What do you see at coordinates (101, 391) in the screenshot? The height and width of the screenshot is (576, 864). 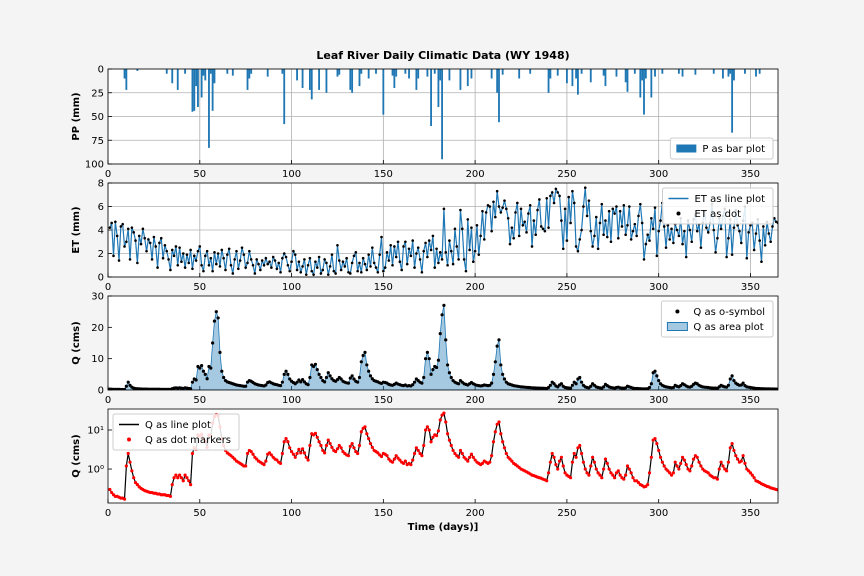 I see `y-tick-label: 0` at bounding box center [101, 391].